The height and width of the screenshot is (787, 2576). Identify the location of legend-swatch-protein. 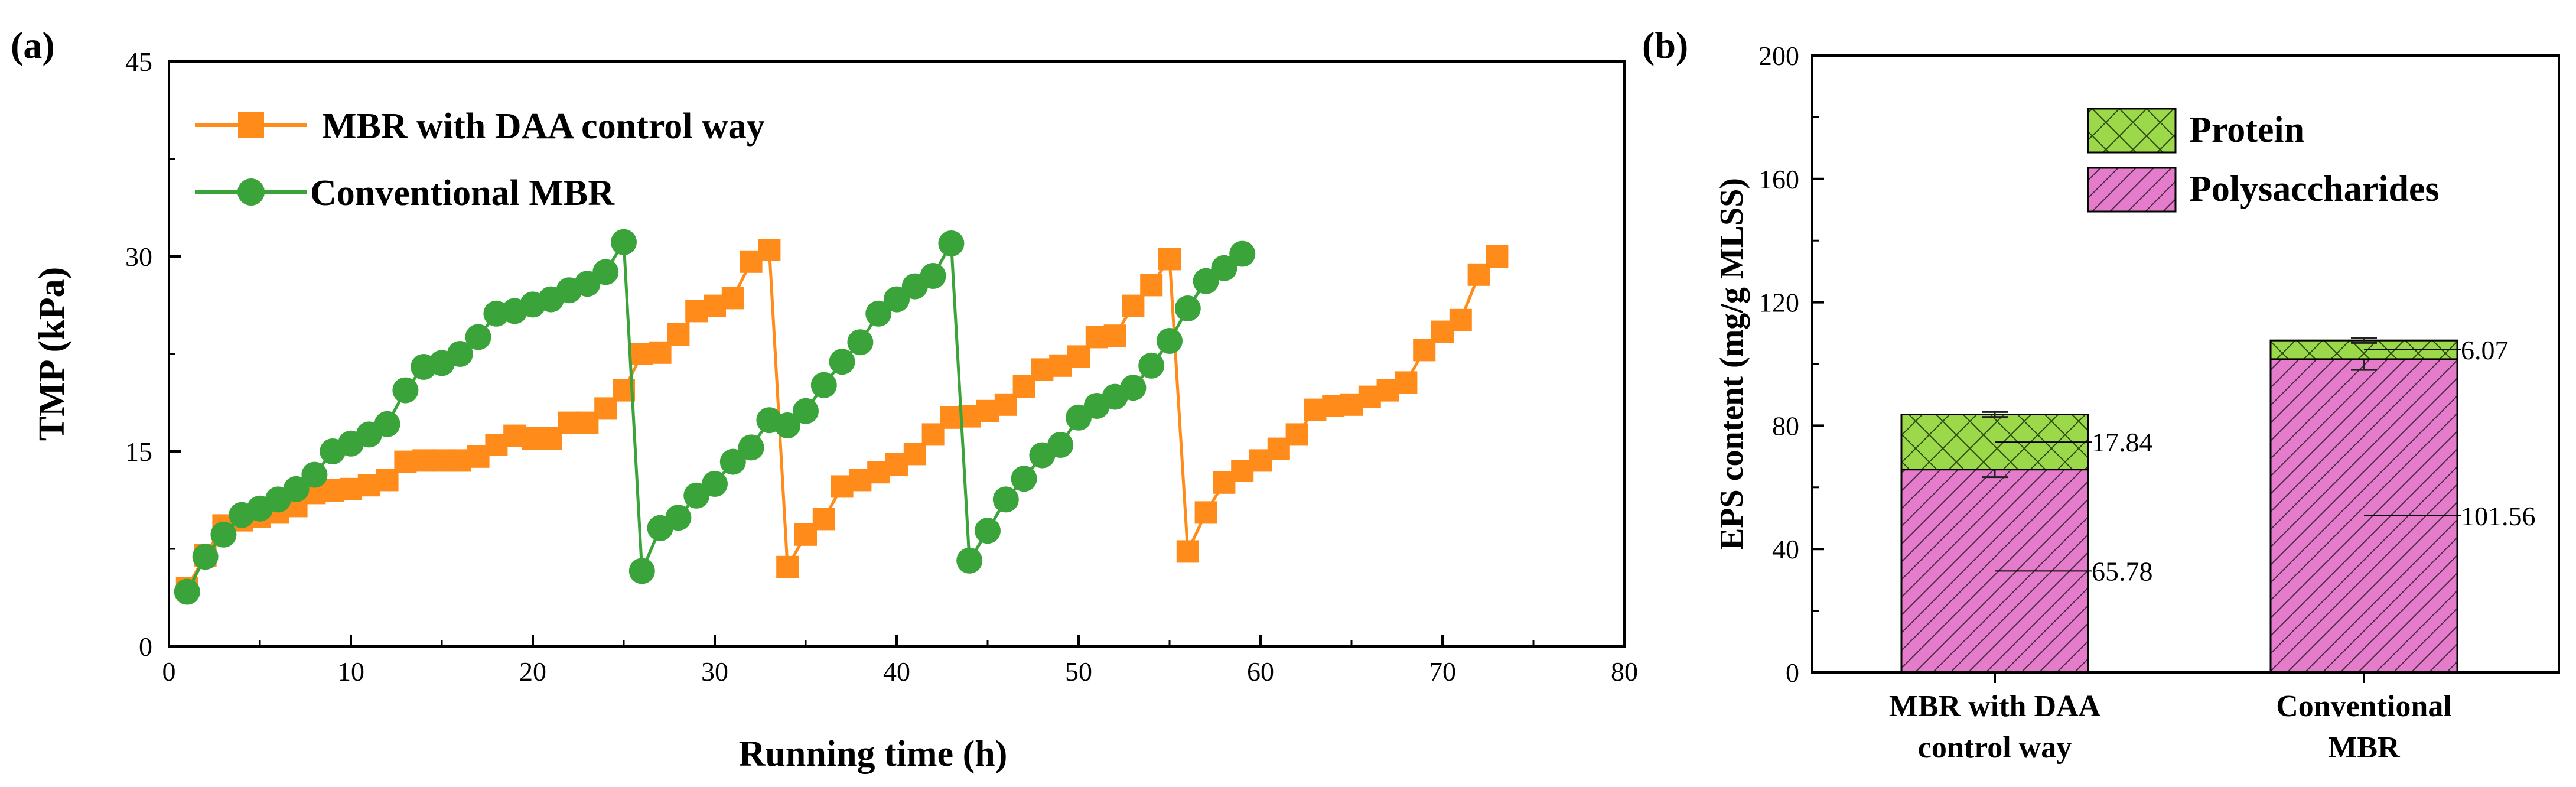
(2132, 131).